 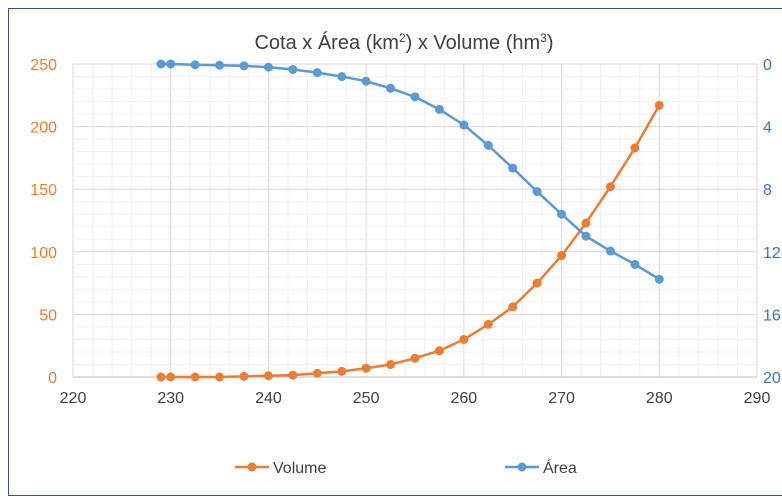 I want to click on x-tick-label: 220, so click(x=73, y=398).